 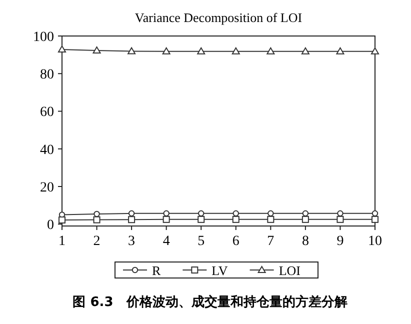 What do you see at coordinates (47, 188) in the screenshot?
I see `y-tick-label: 20` at bounding box center [47, 188].